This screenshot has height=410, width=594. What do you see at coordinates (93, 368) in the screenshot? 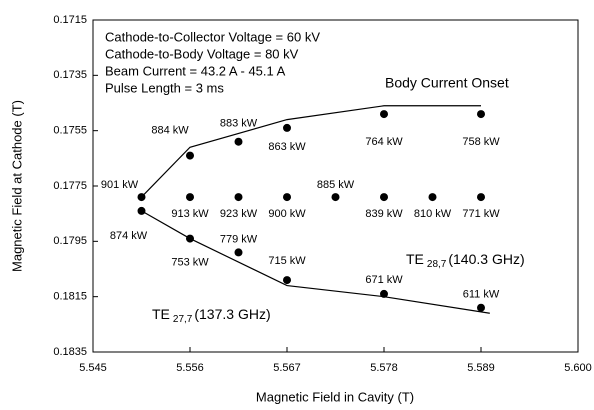
I see `x-tick-label: 5.545` at bounding box center [93, 368].